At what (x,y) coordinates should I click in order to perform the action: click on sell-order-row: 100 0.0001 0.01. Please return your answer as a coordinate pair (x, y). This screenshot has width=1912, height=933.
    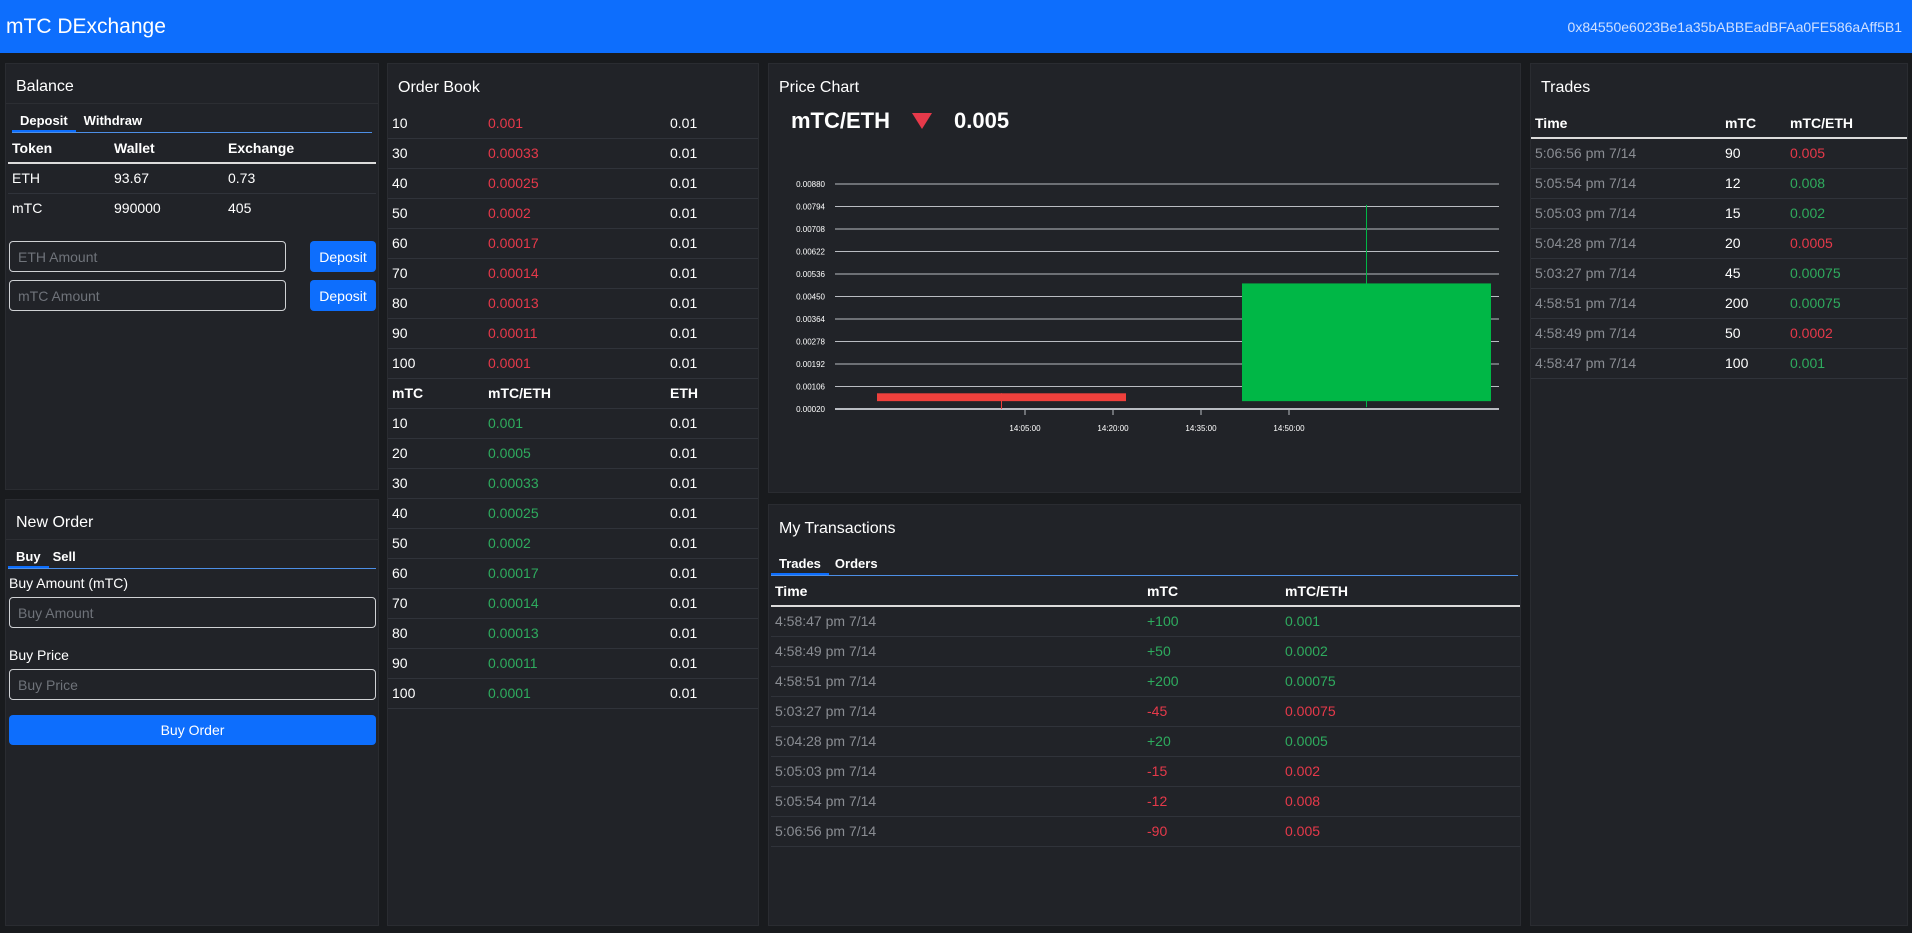
    Looking at the image, I should click on (573, 363).